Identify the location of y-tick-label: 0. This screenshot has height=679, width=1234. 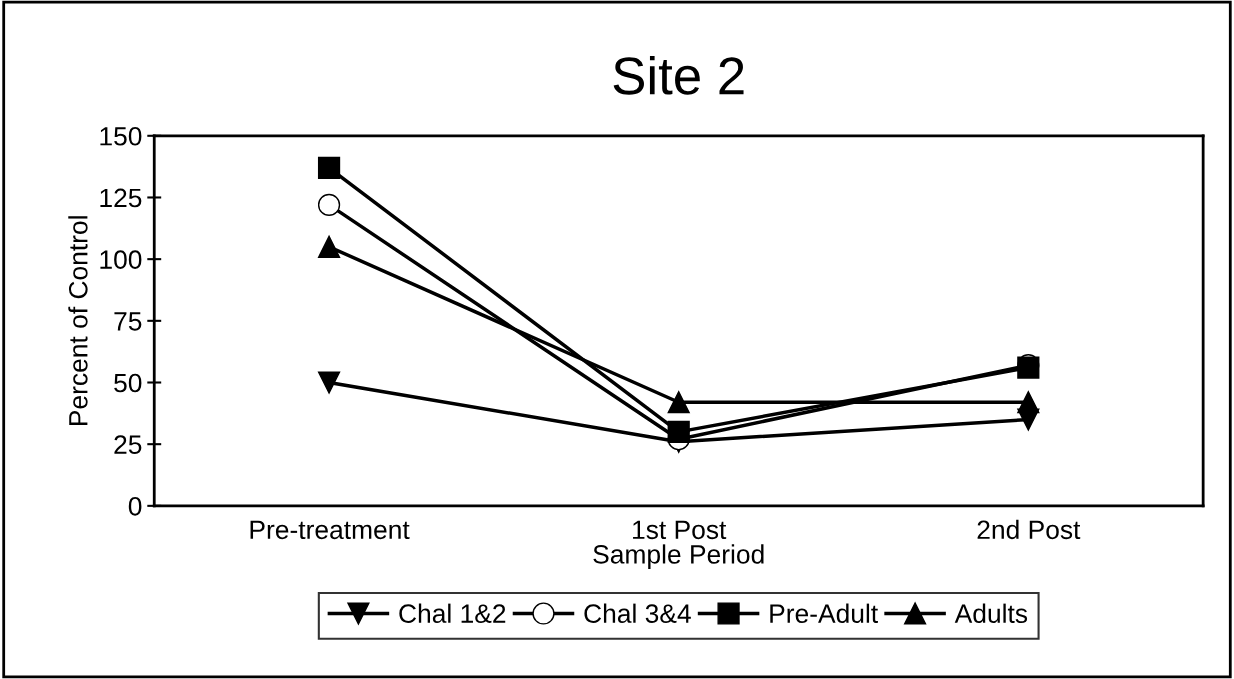
(135, 506).